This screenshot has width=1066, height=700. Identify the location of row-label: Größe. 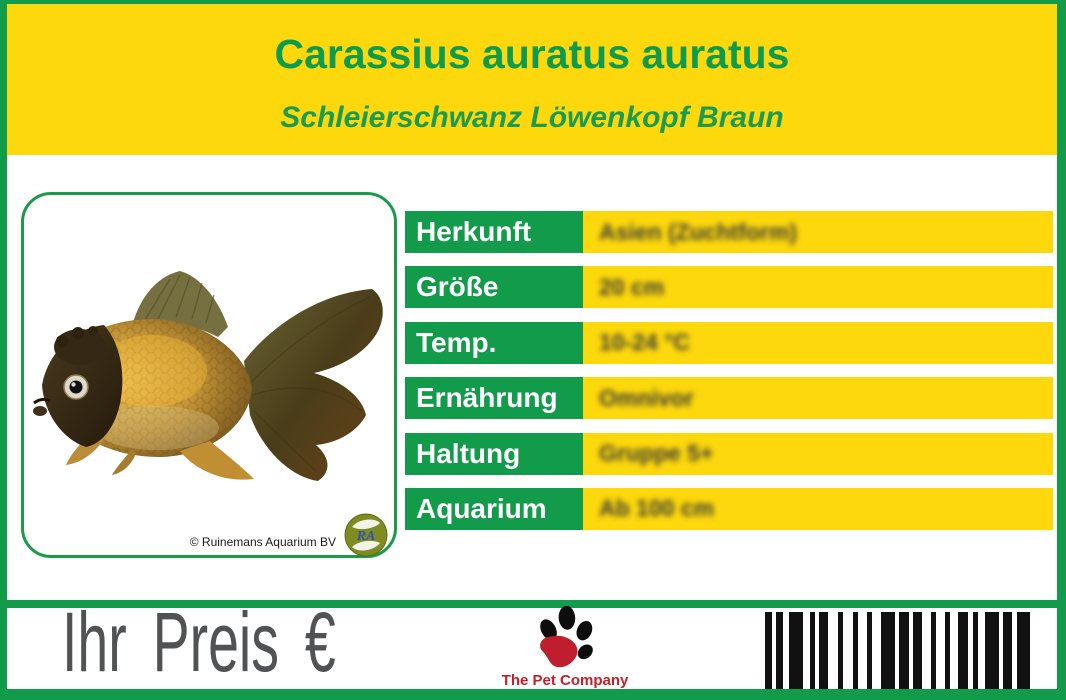
(494, 287).